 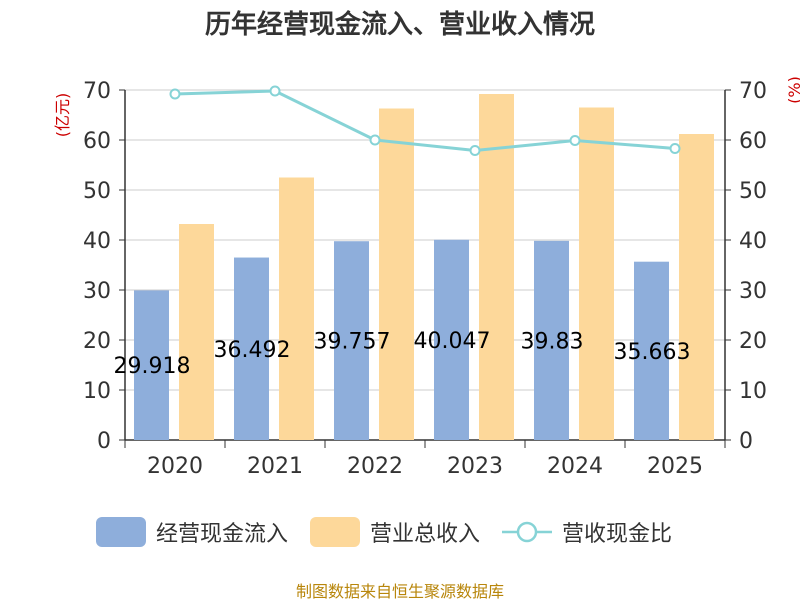 I want to click on x-axis-tick-label: 2025, so click(x=675, y=466).